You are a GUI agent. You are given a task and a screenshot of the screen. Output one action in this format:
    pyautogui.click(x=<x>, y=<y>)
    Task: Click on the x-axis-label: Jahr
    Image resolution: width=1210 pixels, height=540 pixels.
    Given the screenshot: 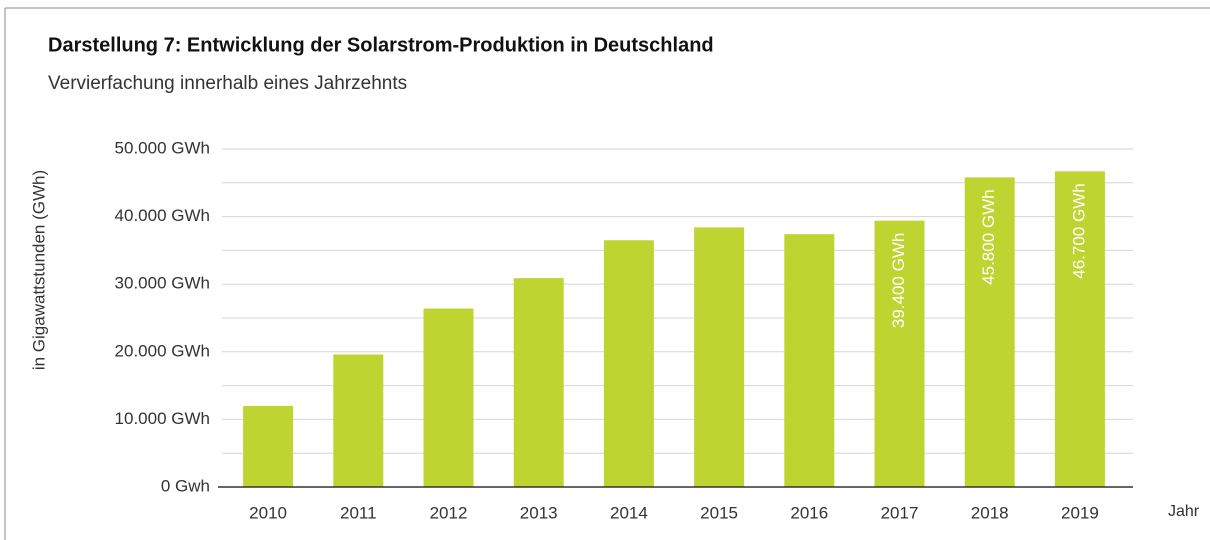 What is the action you would take?
    pyautogui.click(x=1184, y=511)
    